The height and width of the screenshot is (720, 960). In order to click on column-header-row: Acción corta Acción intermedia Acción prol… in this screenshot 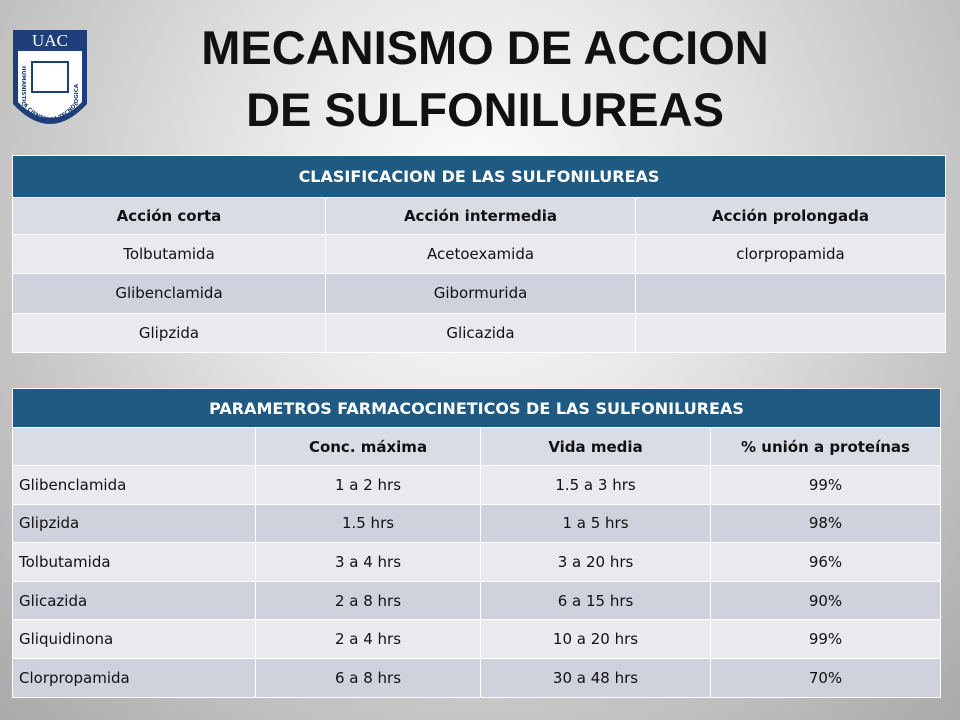, I will do `click(479, 216)`.